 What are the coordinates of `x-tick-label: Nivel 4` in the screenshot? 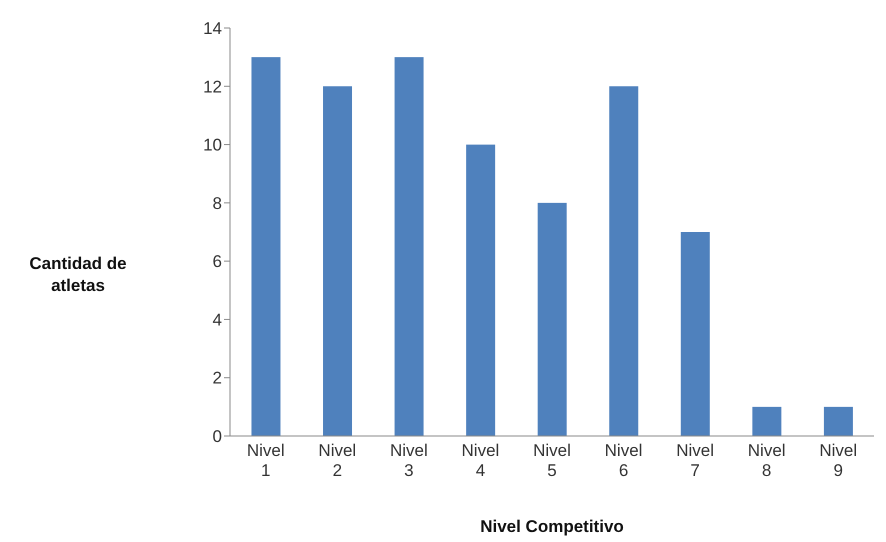 It's located at (481, 460).